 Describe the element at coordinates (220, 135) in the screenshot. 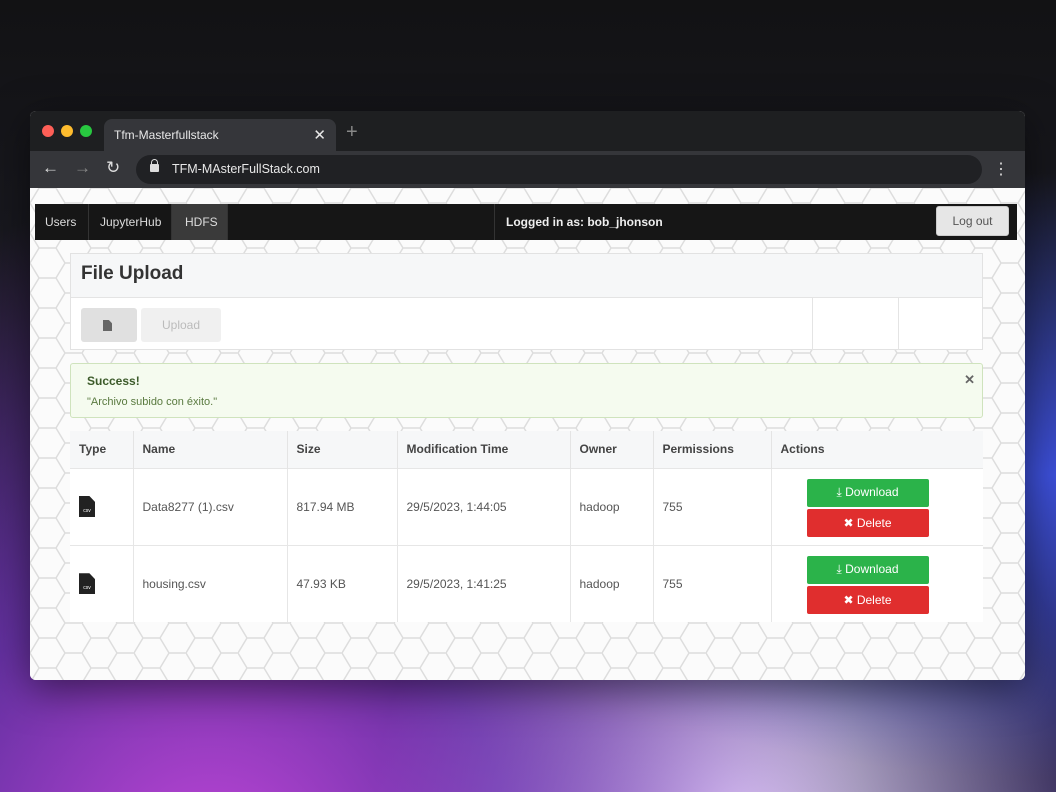

I see `browser-tab: Tfm-Masterfullstack ✕` at that location.